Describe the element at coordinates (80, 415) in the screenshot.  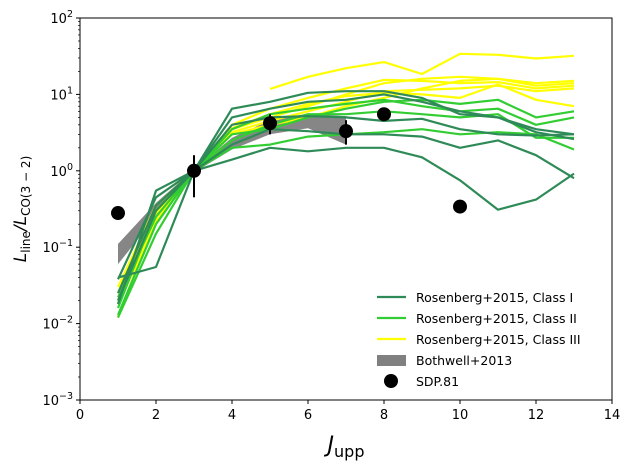
I see `x-tick-label: 0` at that location.